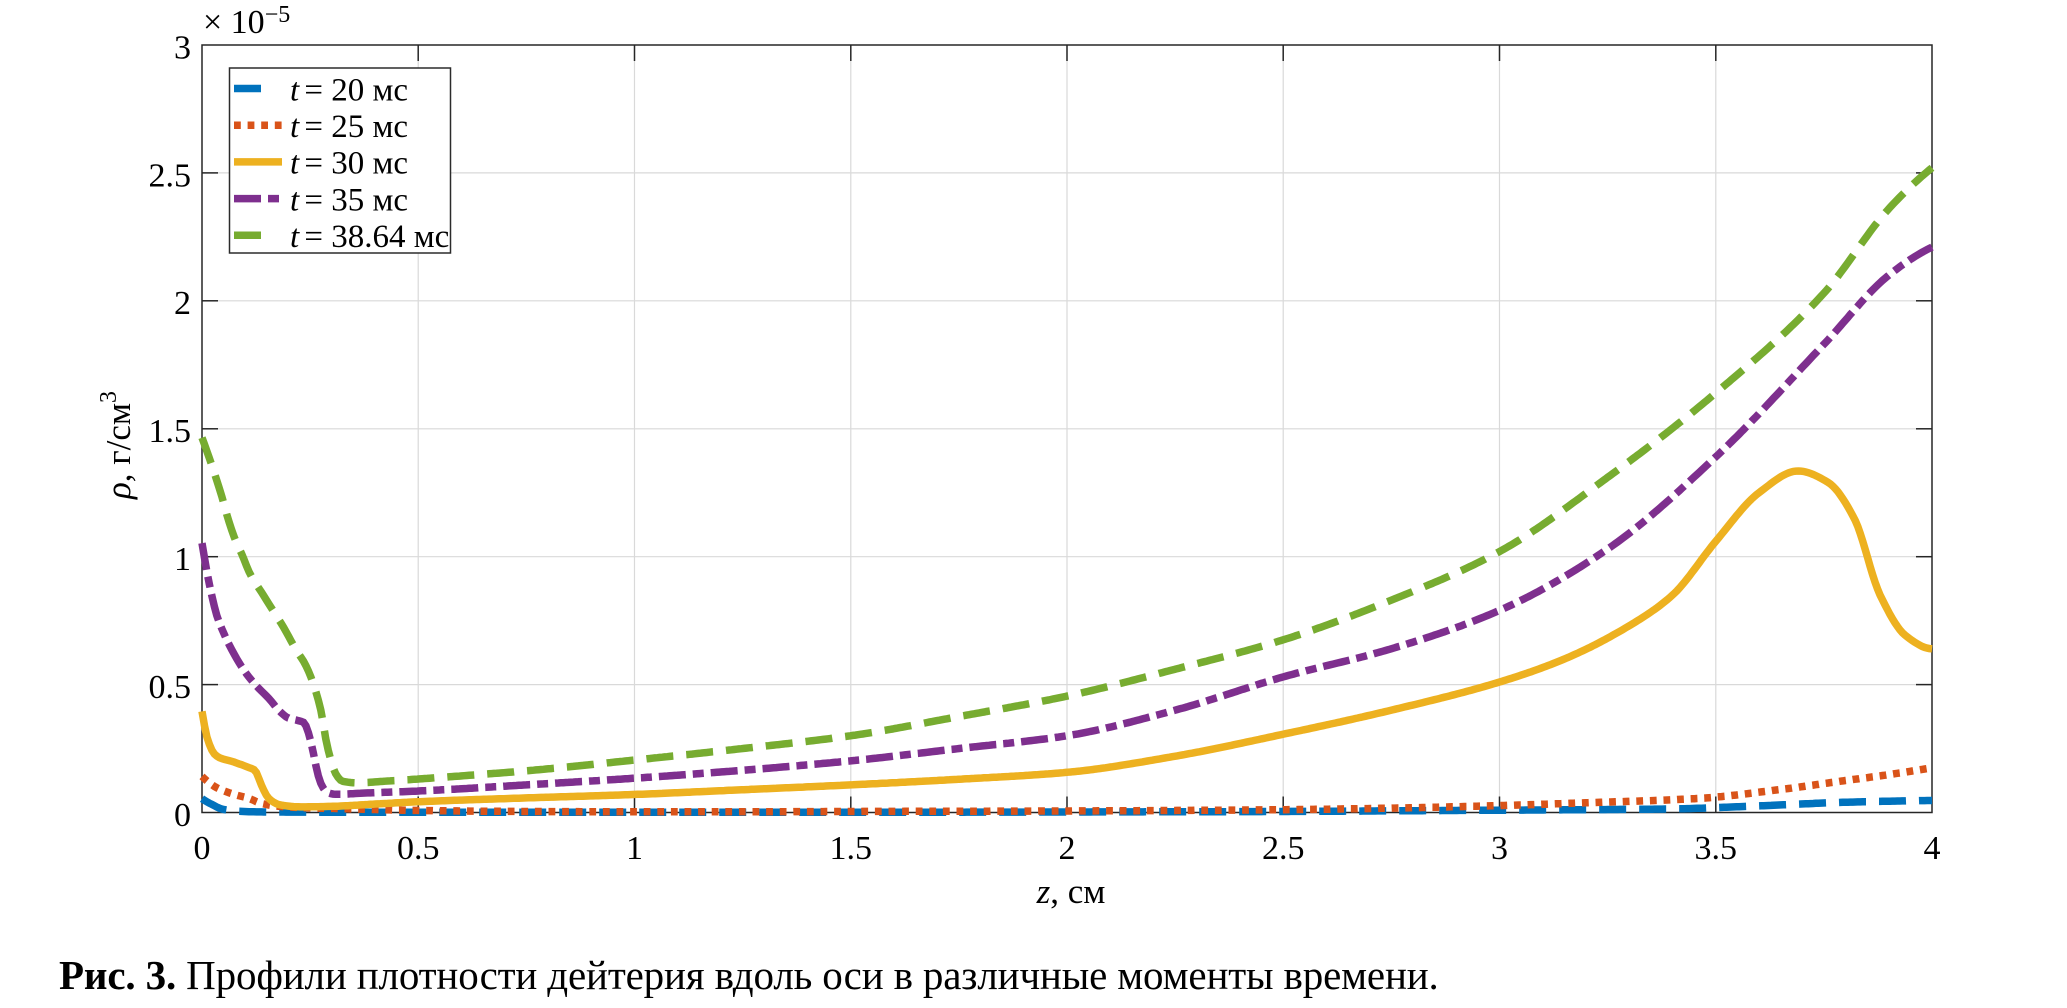 This screenshot has width=2067, height=1008. What do you see at coordinates (1932, 848) in the screenshot?
I see `svg-text: 4` at bounding box center [1932, 848].